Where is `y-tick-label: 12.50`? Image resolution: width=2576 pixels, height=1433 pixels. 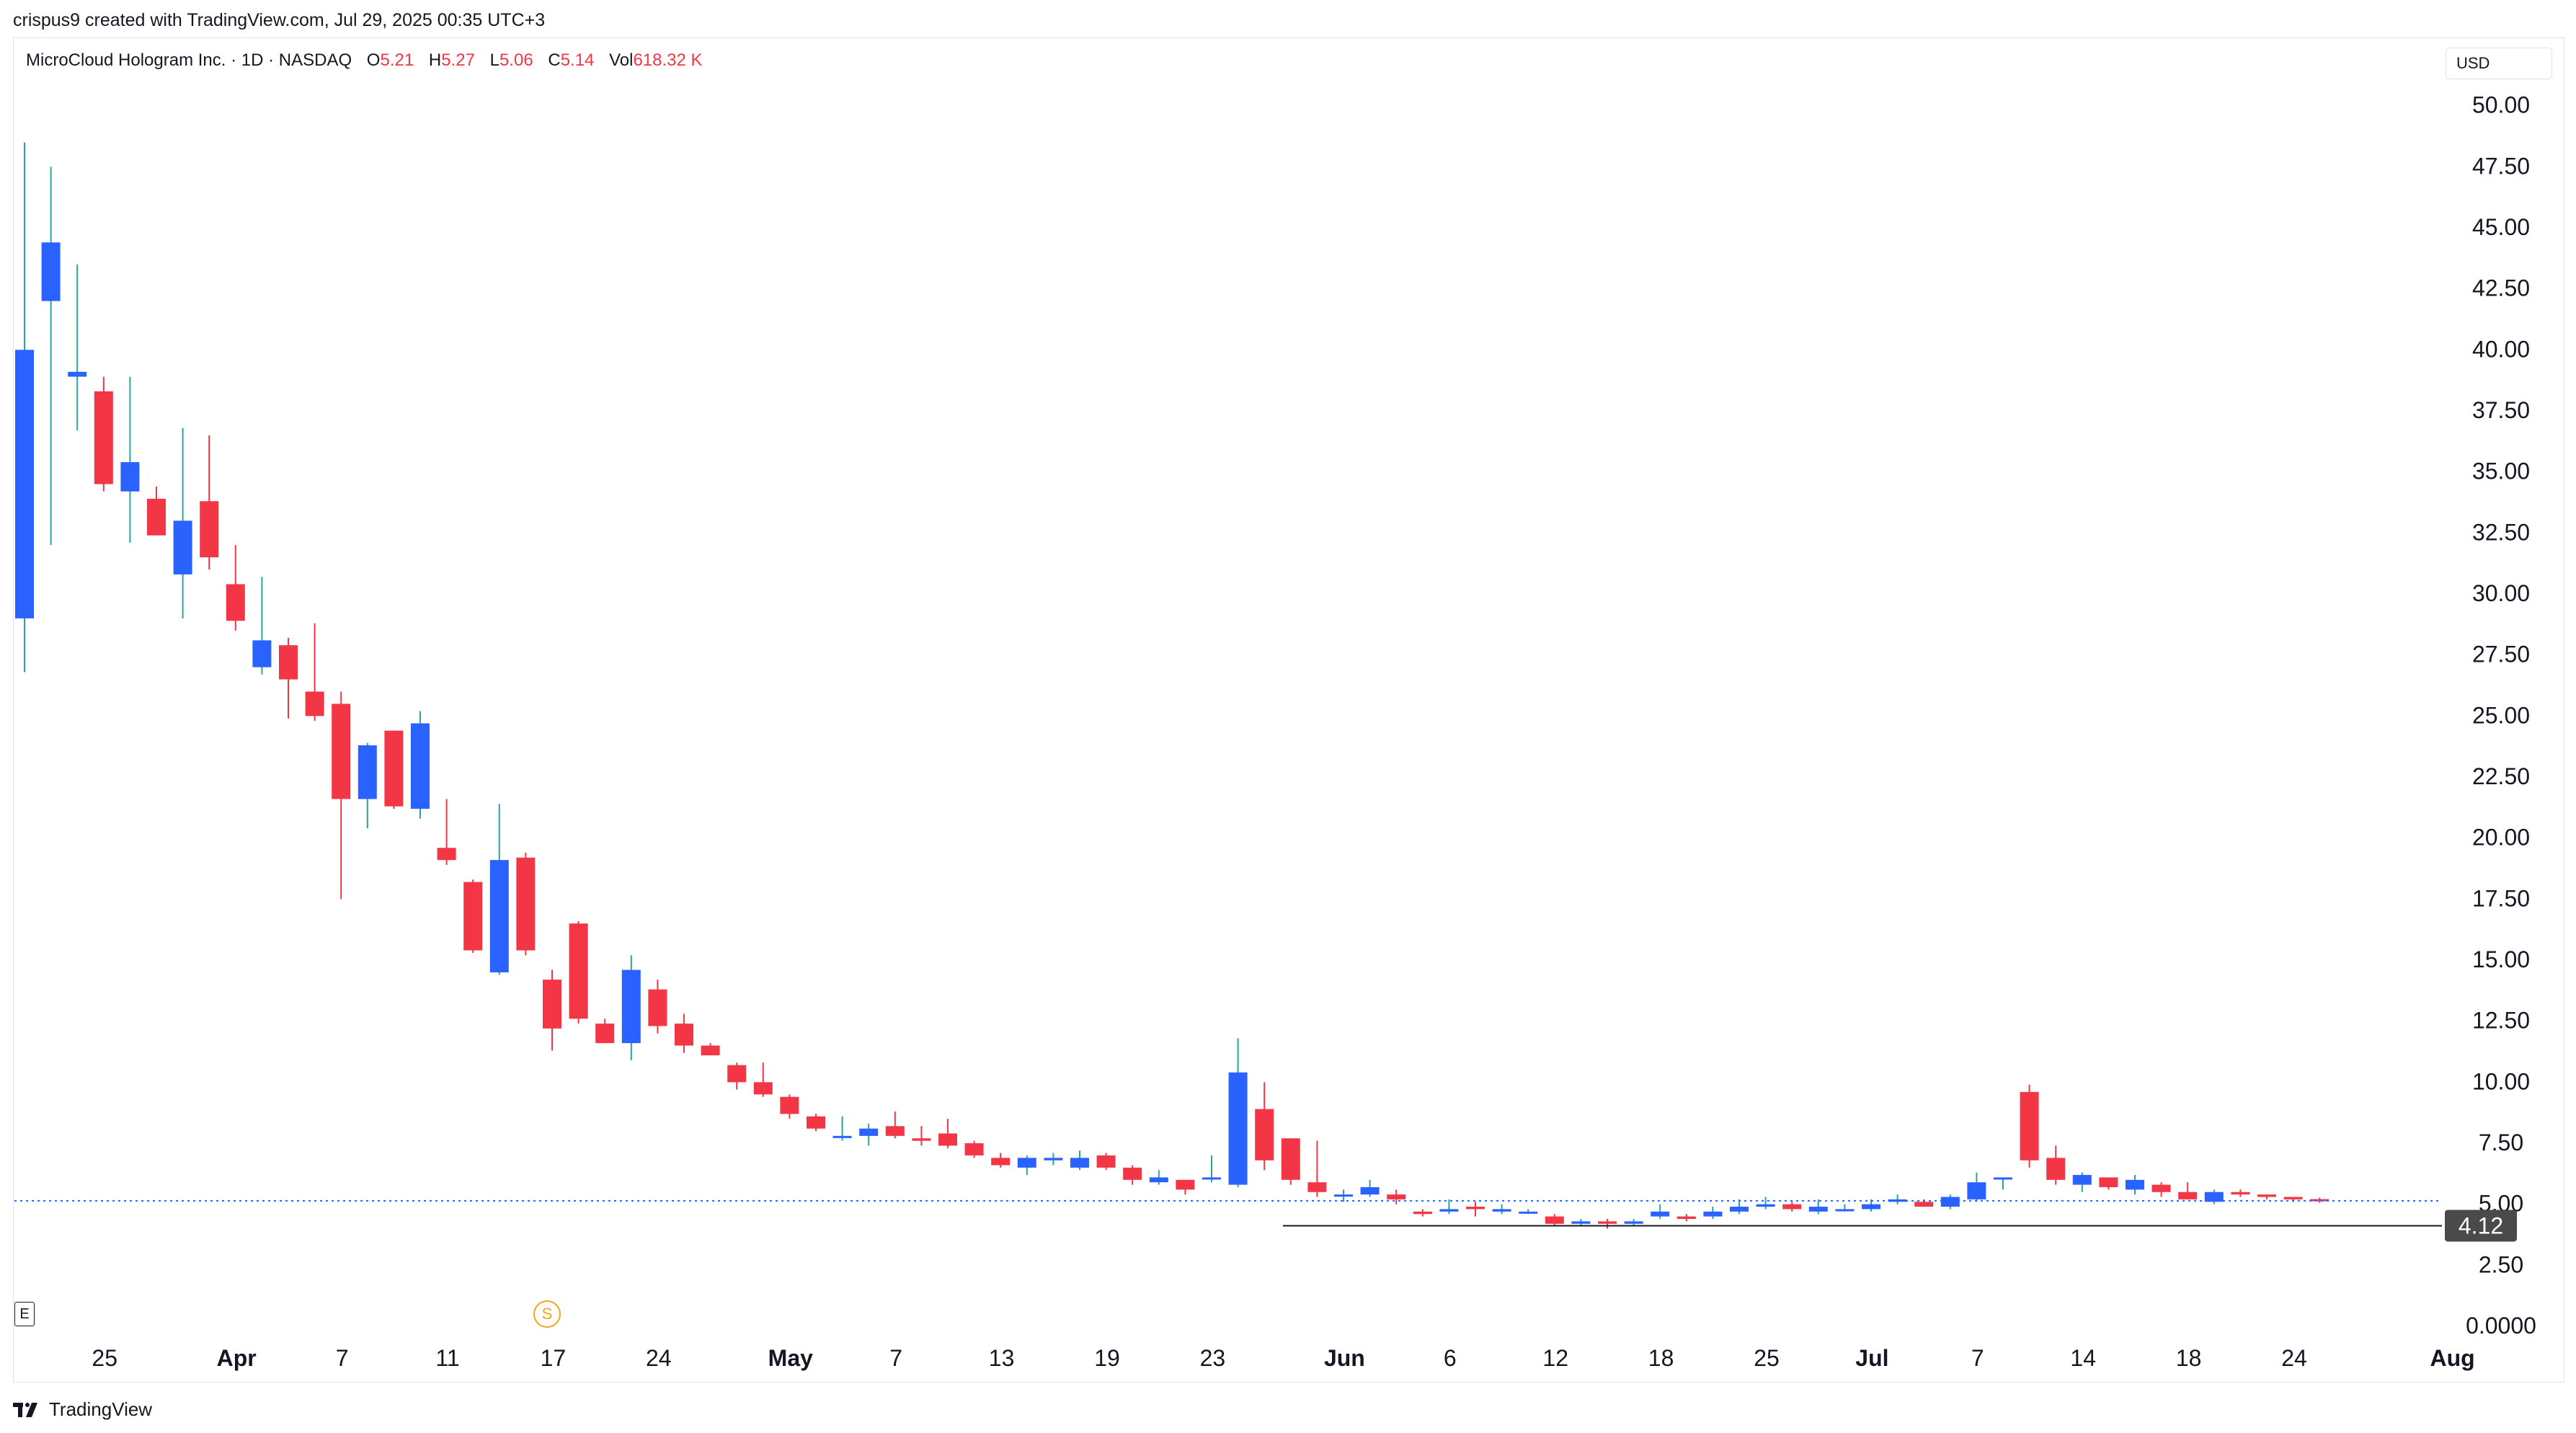 y-tick-label: 12.50 is located at coordinates (2501, 1021).